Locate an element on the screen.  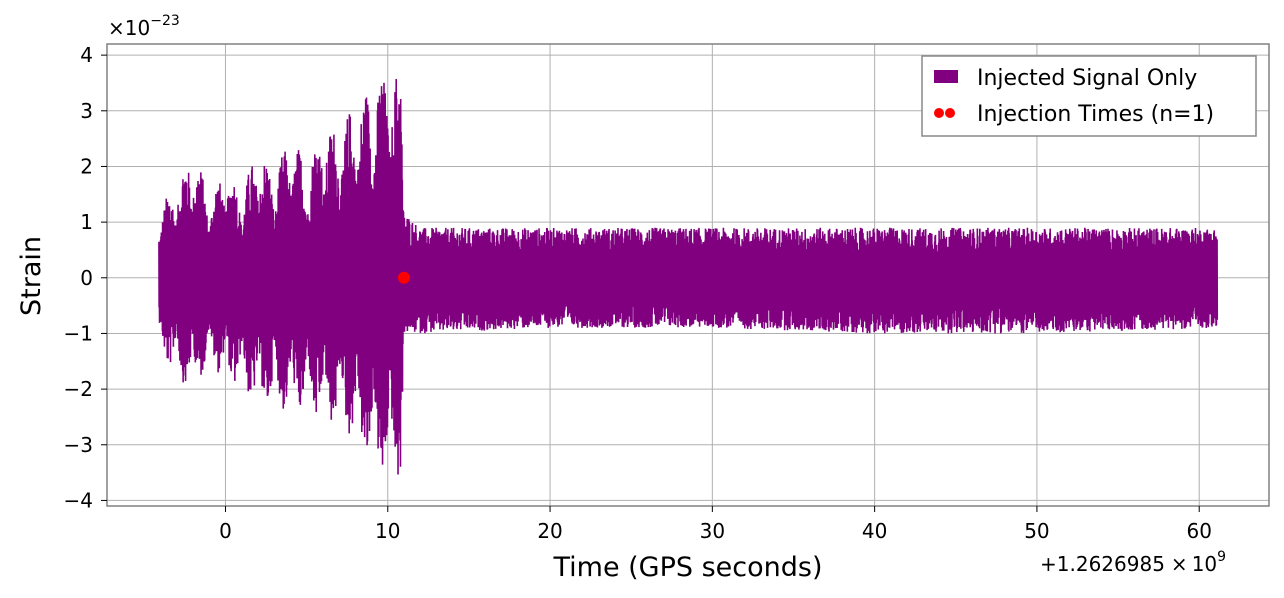
x-axis-ticks: 0 10 20 30 40 50 60 is located at coordinates (715, 524).